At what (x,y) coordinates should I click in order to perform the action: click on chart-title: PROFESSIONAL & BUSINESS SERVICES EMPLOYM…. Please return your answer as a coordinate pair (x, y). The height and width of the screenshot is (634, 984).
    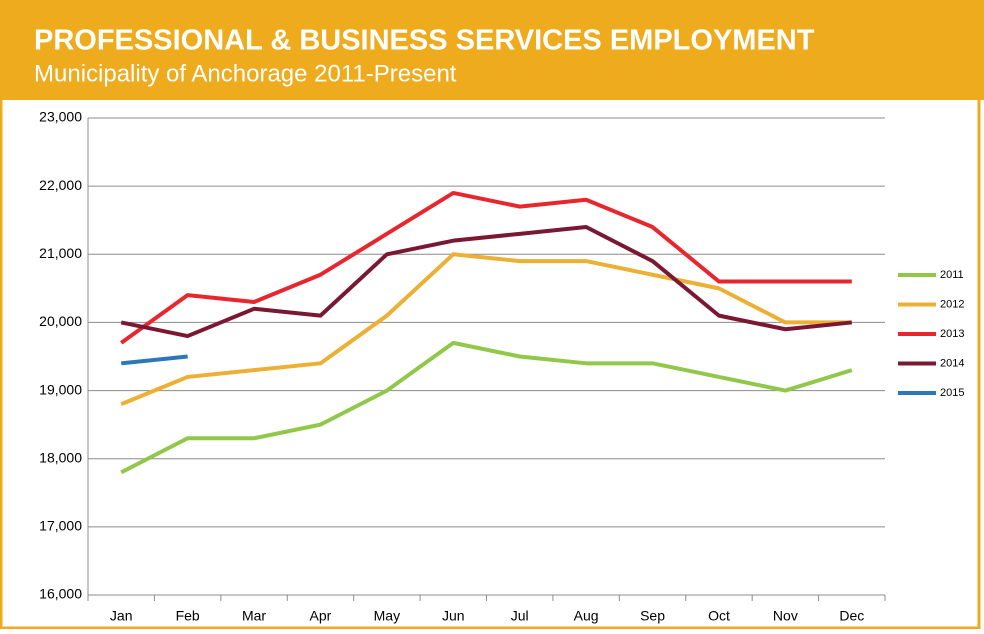
    Looking at the image, I should click on (424, 41).